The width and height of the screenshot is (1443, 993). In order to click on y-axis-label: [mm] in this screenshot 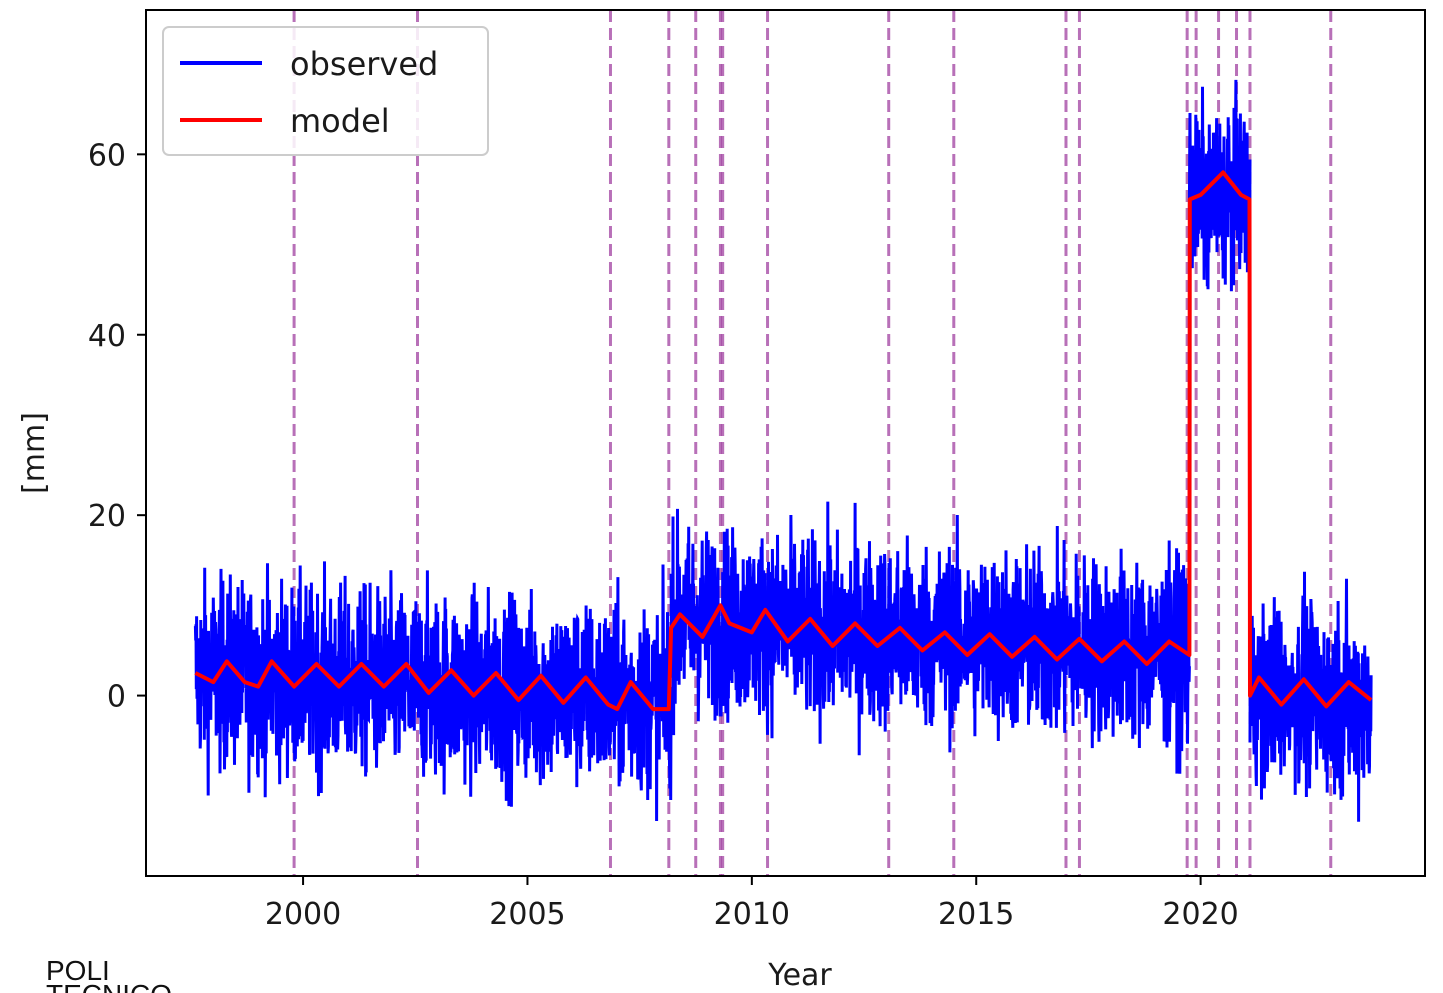, I will do `click(34, 453)`.